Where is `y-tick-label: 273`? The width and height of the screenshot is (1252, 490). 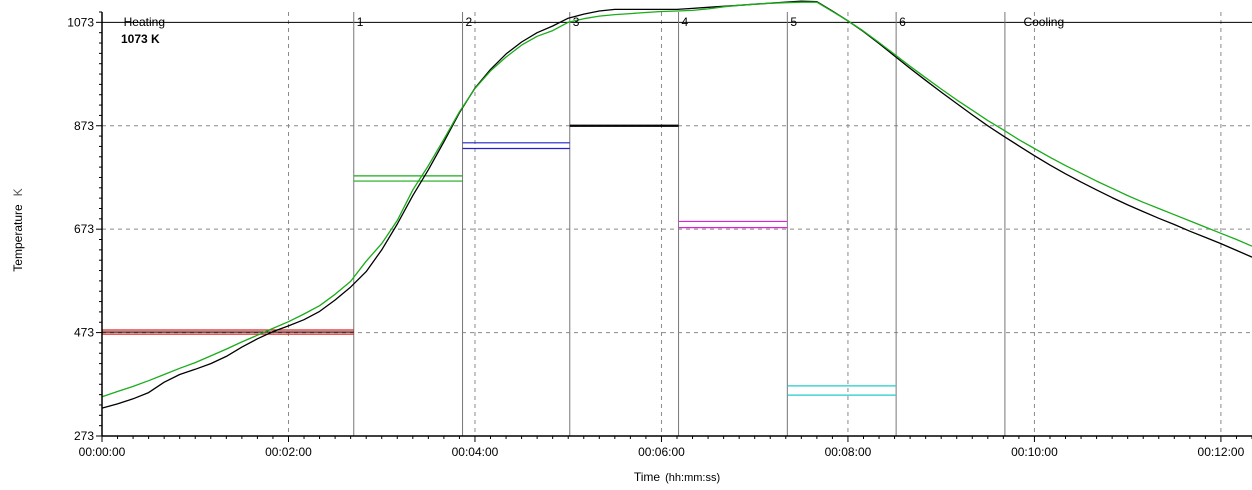
y-tick-label: 273 is located at coordinates (84, 436).